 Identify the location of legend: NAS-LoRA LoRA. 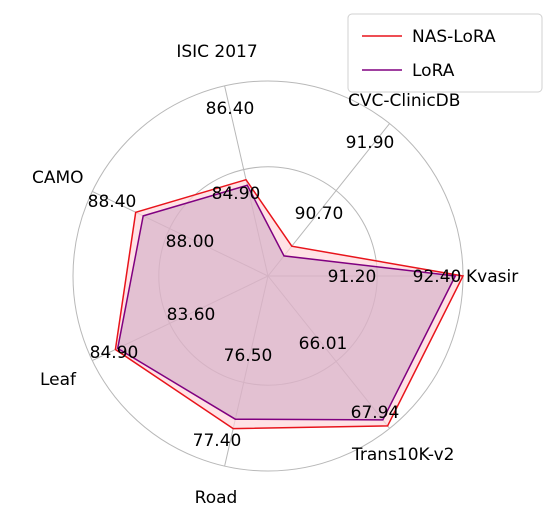
(445, 53).